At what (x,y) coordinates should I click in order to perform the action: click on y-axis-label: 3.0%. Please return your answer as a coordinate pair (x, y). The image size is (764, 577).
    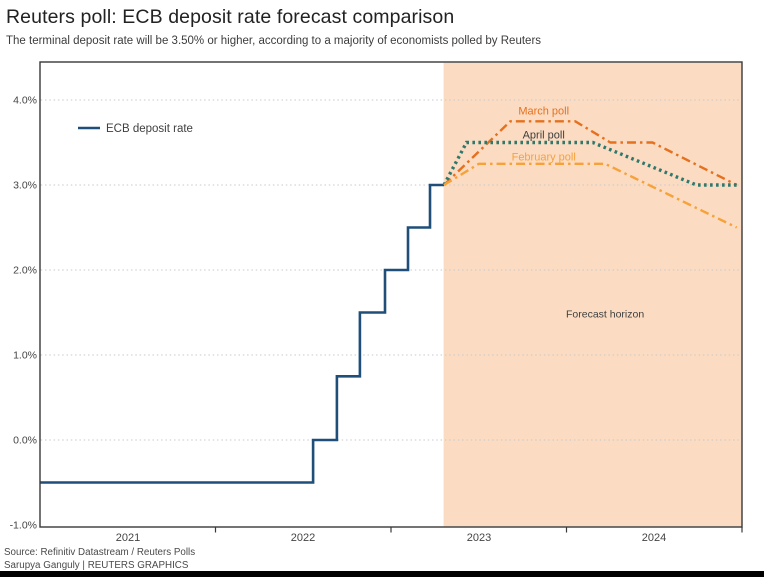
    Looking at the image, I should click on (25, 186).